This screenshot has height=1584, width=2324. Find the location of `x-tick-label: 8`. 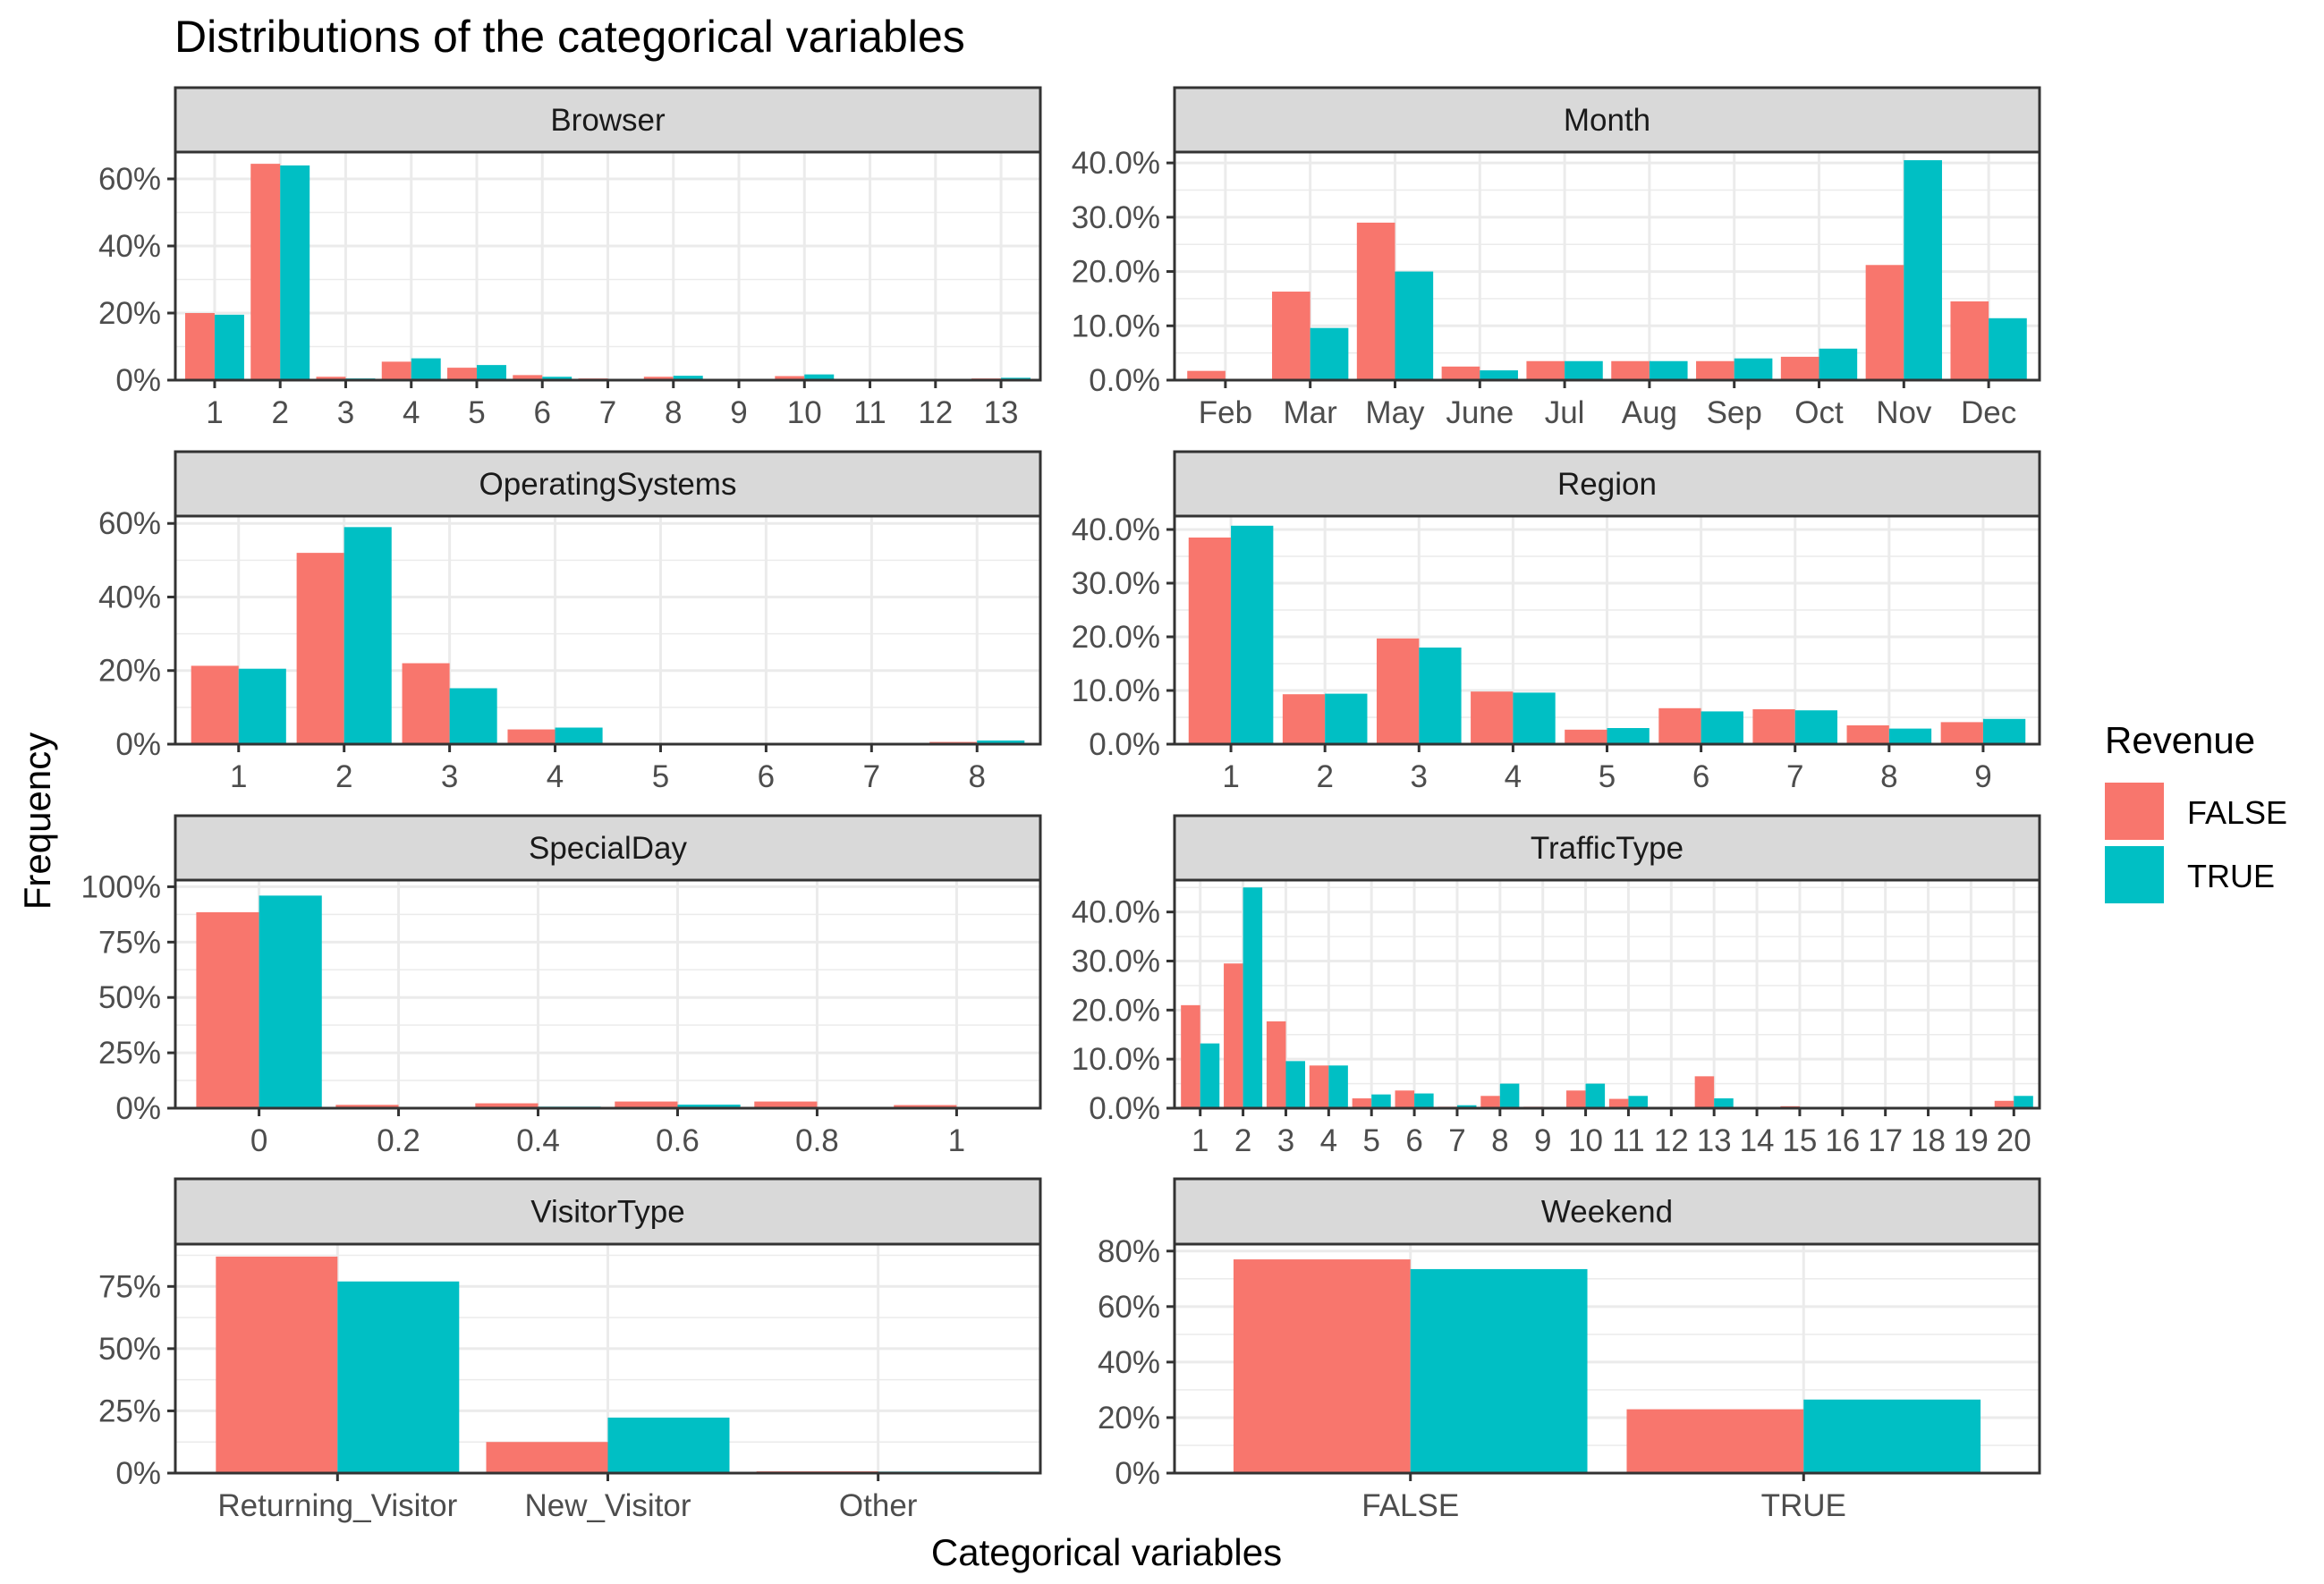

x-tick-label: 8 is located at coordinates (673, 412).